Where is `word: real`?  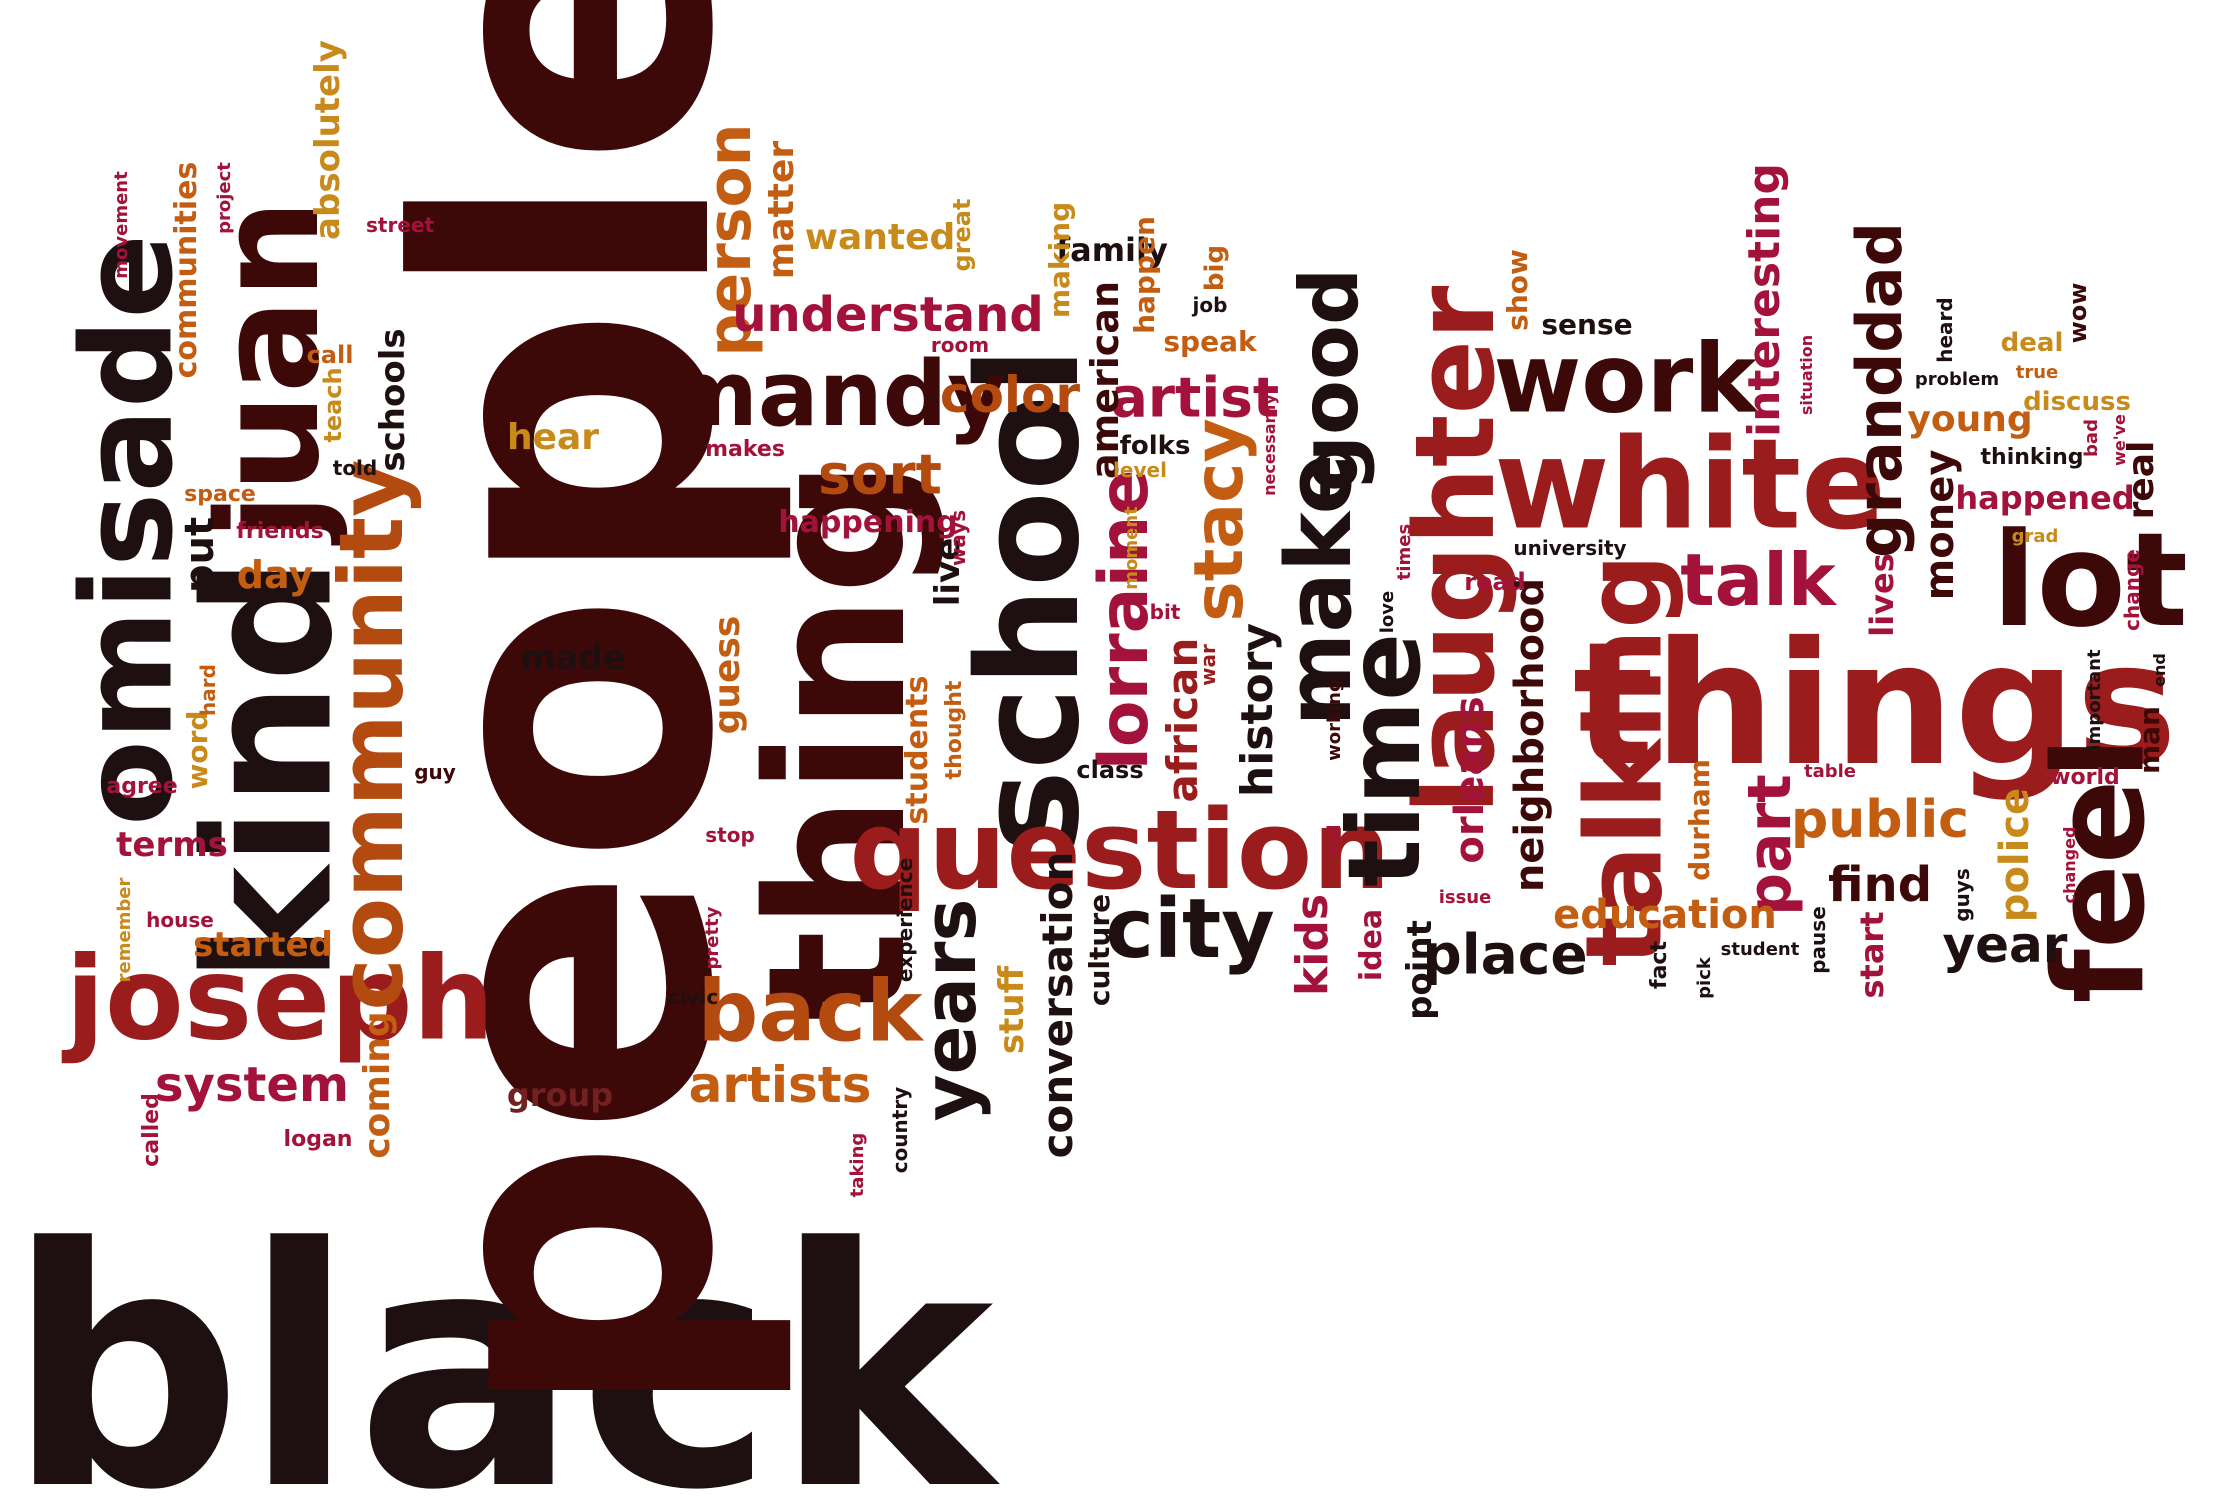 word: real is located at coordinates (2141, 480).